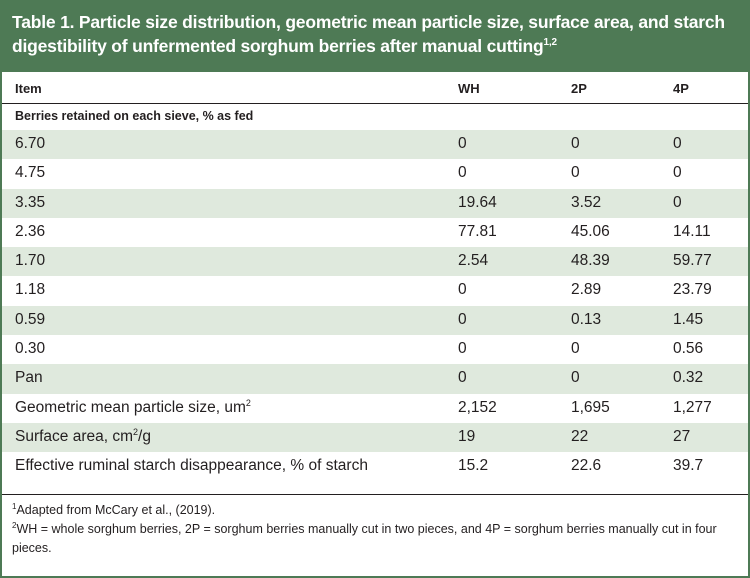  Describe the element at coordinates (590, 261) in the screenshot. I see `row-2p-value: 48.39` at that location.